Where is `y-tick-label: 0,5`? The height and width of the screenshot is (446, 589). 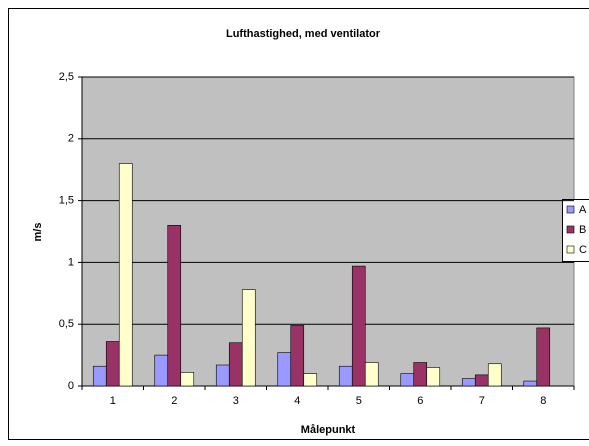 y-tick-label: 0,5 is located at coordinates (66, 324).